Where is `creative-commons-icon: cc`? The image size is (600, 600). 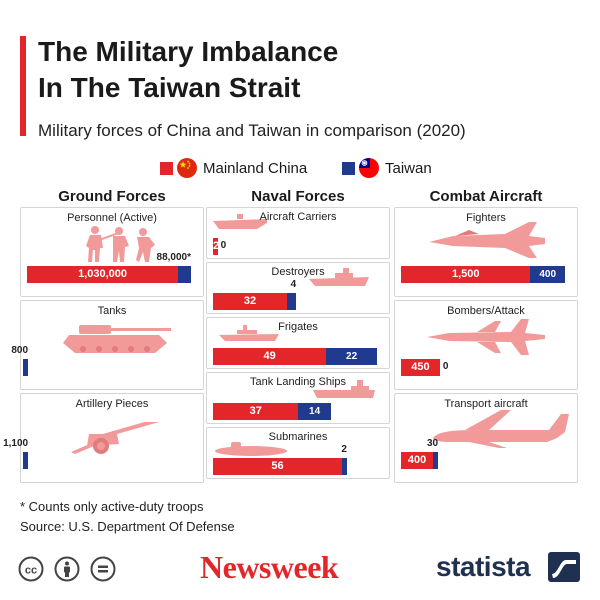
creative-commons-icon: cc is located at coordinates (31, 569).